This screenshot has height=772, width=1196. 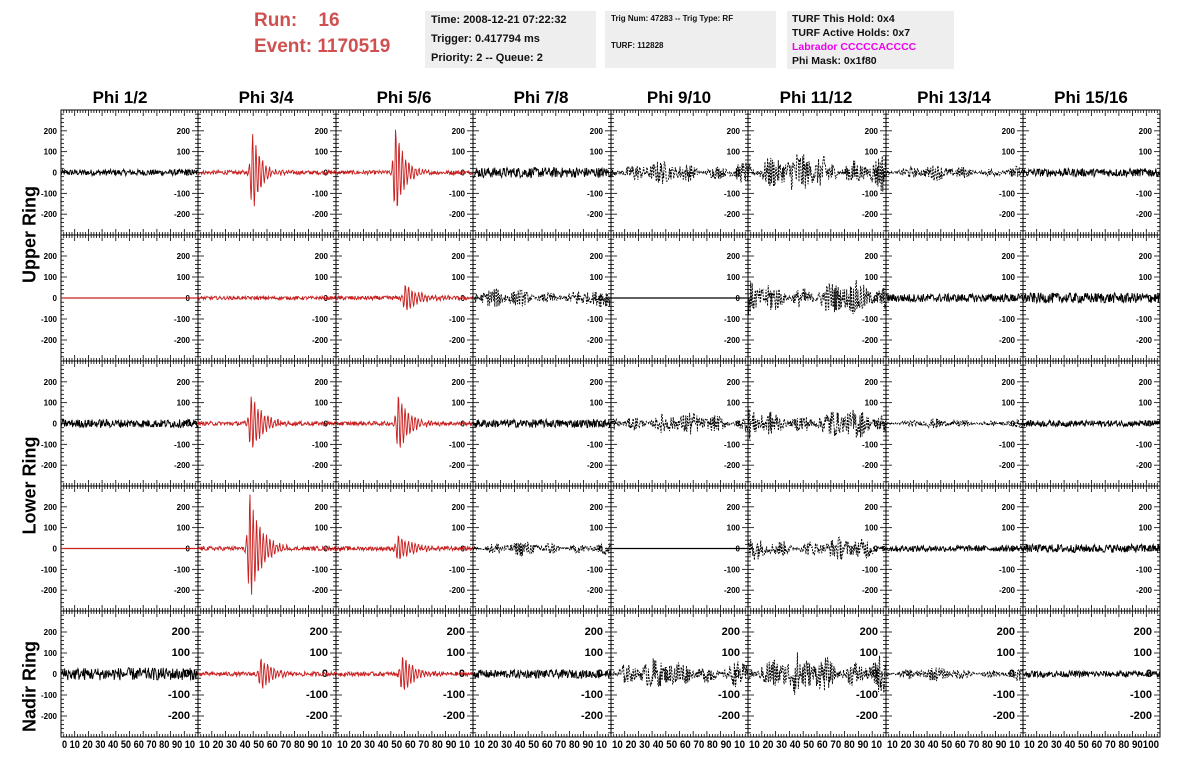 I want to click on y-tick-label-left: -100, so click(x=49, y=319).